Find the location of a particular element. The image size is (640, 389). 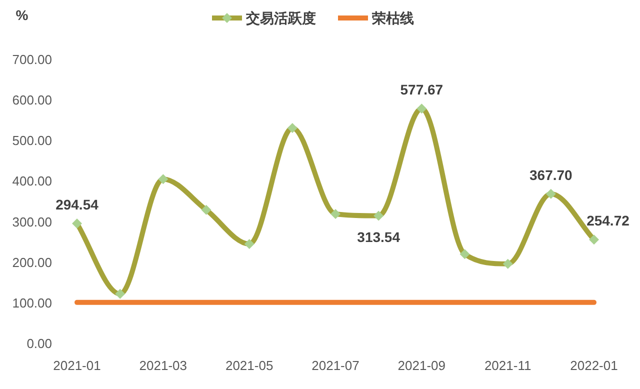

legend-item: 荣枯线 is located at coordinates (376, 18).